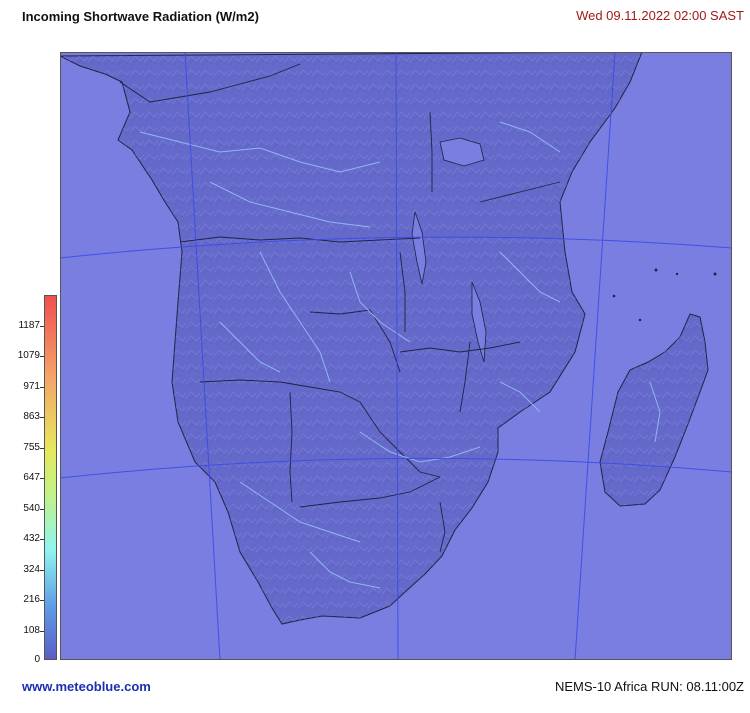 Image resolution: width=750 pixels, height=713 pixels. What do you see at coordinates (37, 659) in the screenshot?
I see `scale-tick-label: 0` at bounding box center [37, 659].